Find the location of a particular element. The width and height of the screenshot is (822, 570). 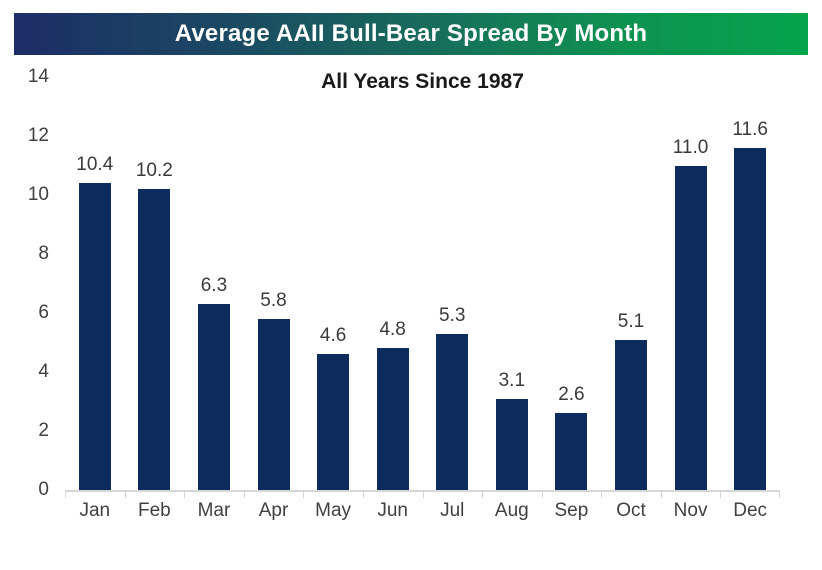

bar-slot-feb: 10.2 is located at coordinates (155, 283).